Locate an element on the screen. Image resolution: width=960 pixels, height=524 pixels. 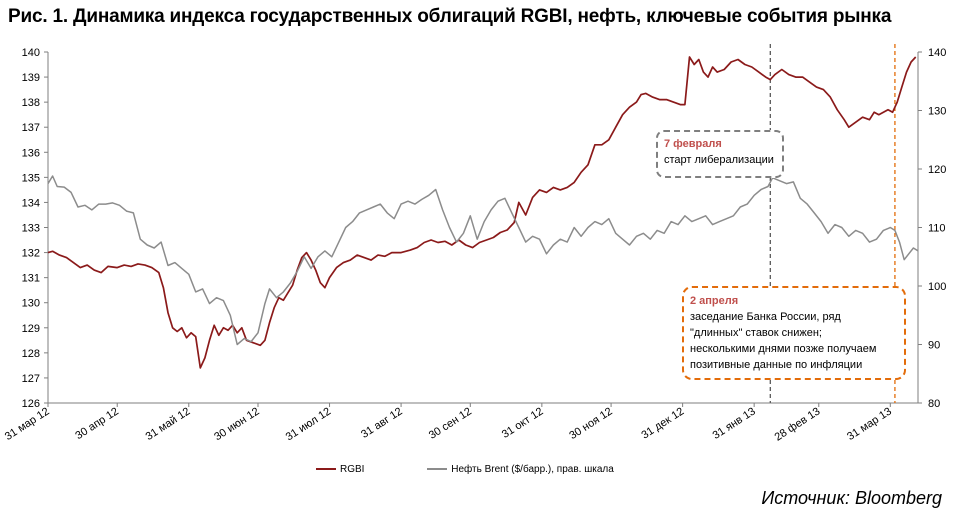
y-right-tick-label: 80 is located at coordinates (934, 404).